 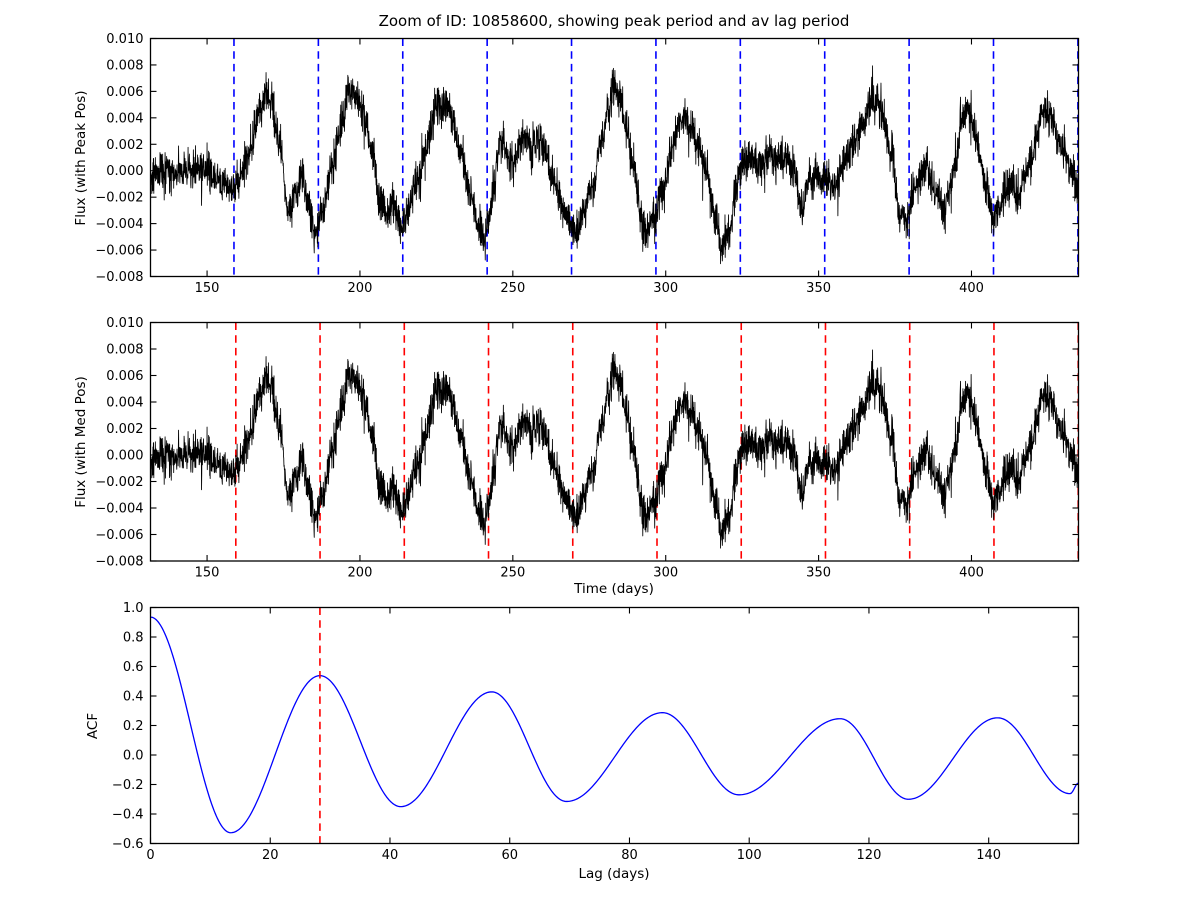 I want to click on y-tick-label: −0.6, so click(x=128, y=844).